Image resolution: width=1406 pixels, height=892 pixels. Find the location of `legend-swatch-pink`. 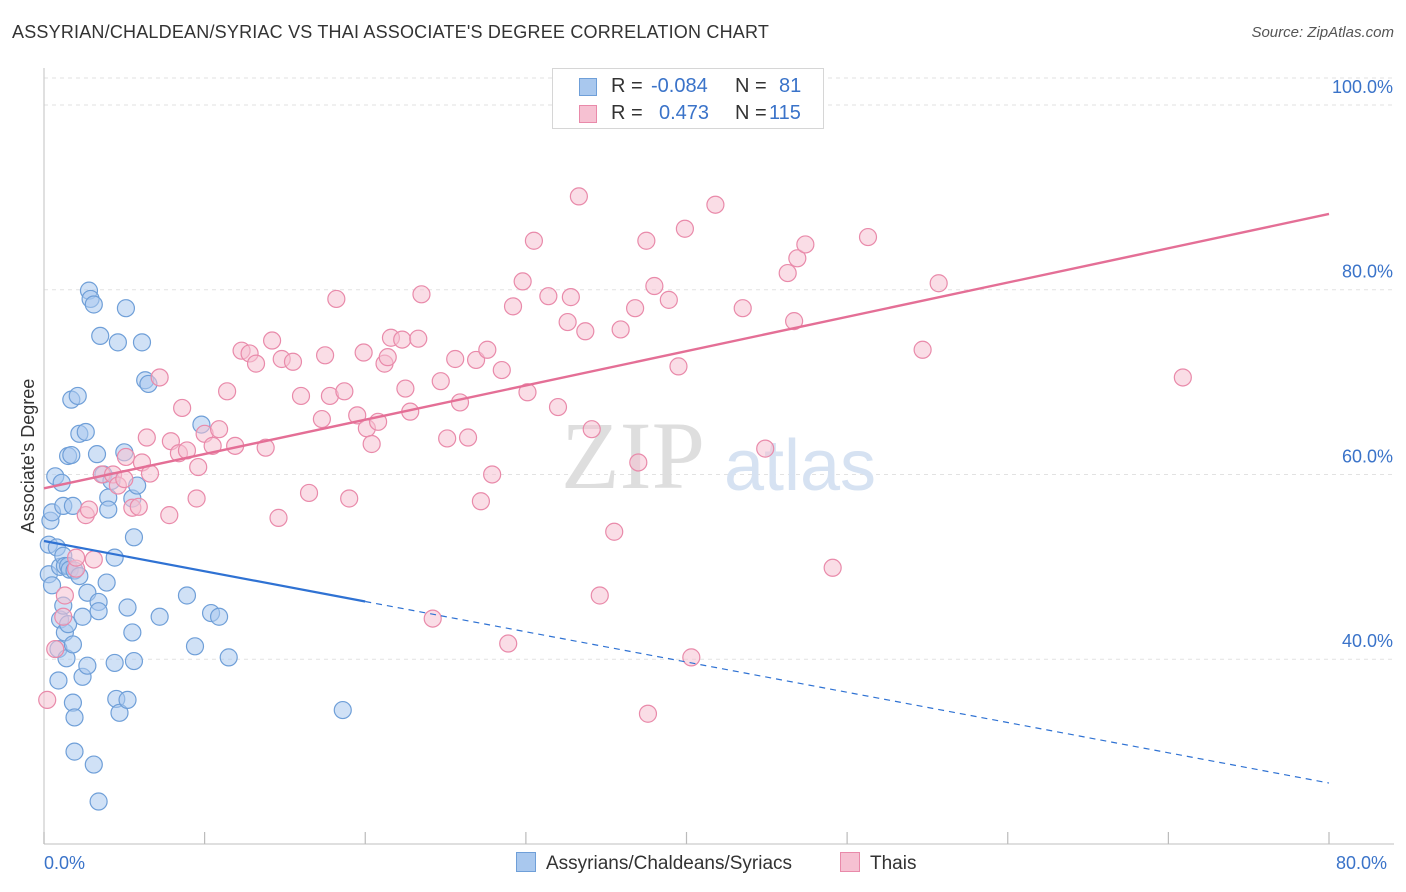

legend-swatch-pink is located at coordinates (588, 114).